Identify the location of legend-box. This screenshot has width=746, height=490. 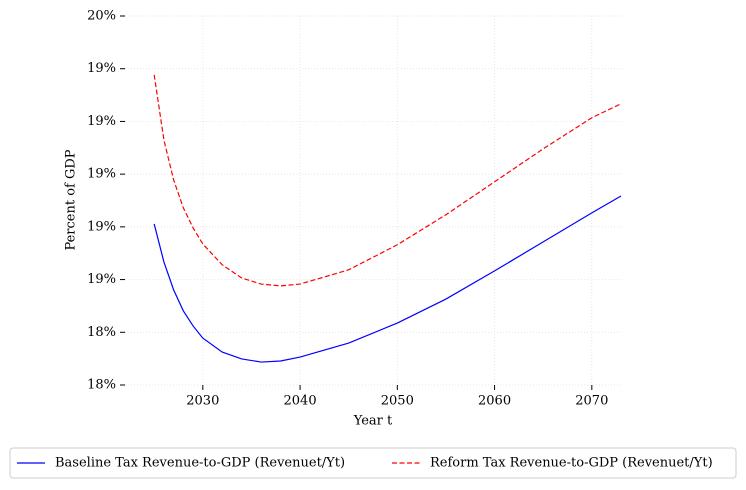
(373, 463).